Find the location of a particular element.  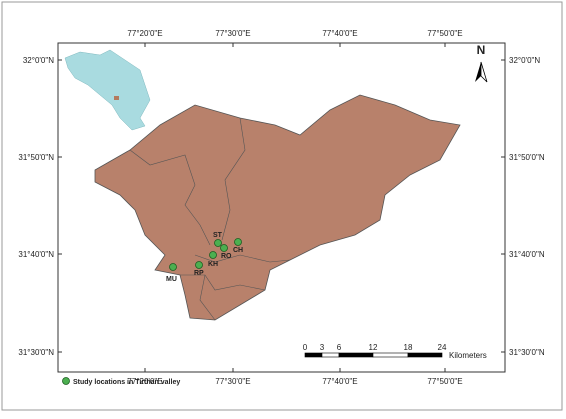

north-label: N is located at coordinates (481, 50).